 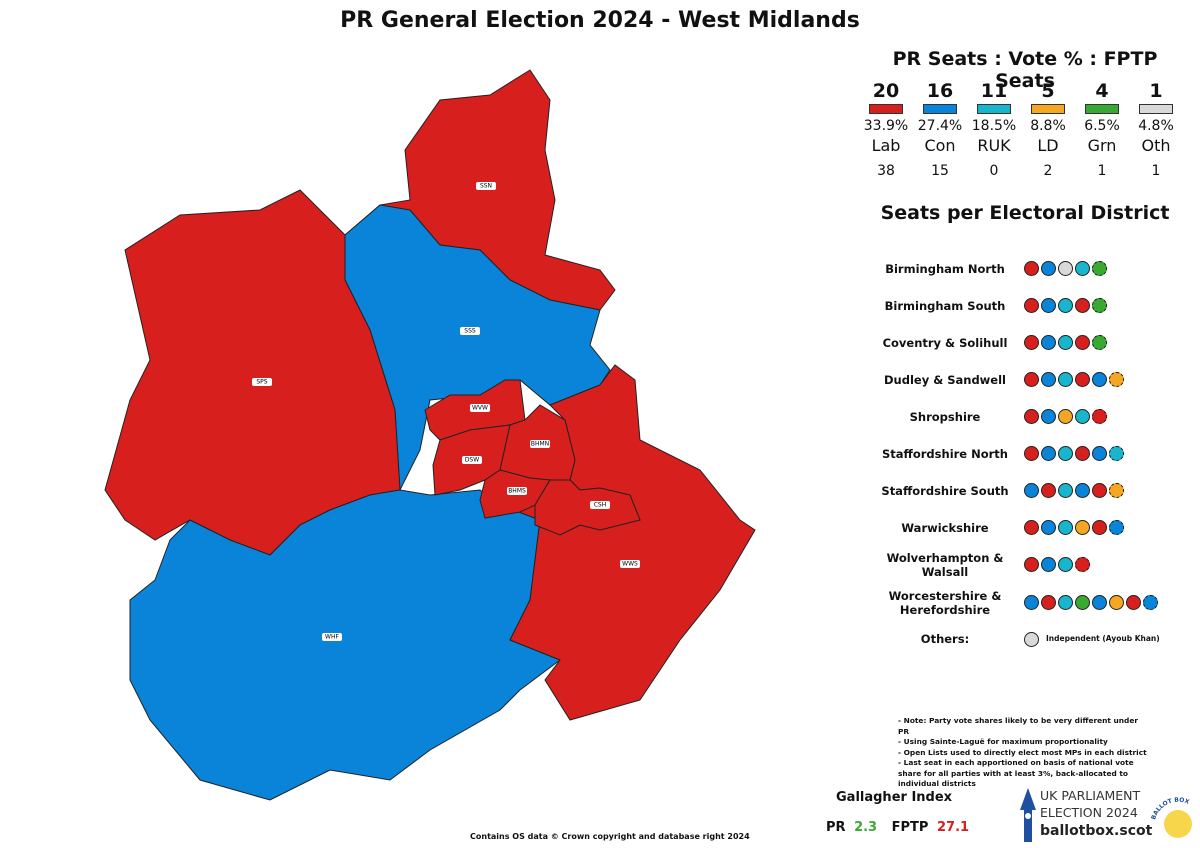 I want to click on gallagher-pr: 2.3, so click(x=866, y=827).